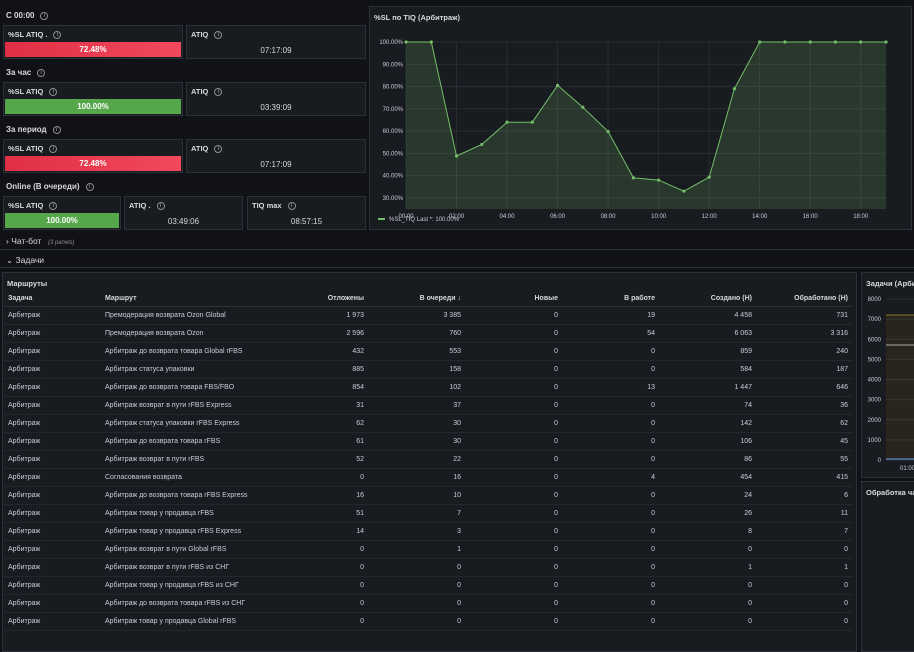 Image resolution: width=914 pixels, height=652 pixels. Describe the element at coordinates (186, 621) in the screenshot. I see `cell-route: Арбитраж товар у продавца Global rFBS` at that location.